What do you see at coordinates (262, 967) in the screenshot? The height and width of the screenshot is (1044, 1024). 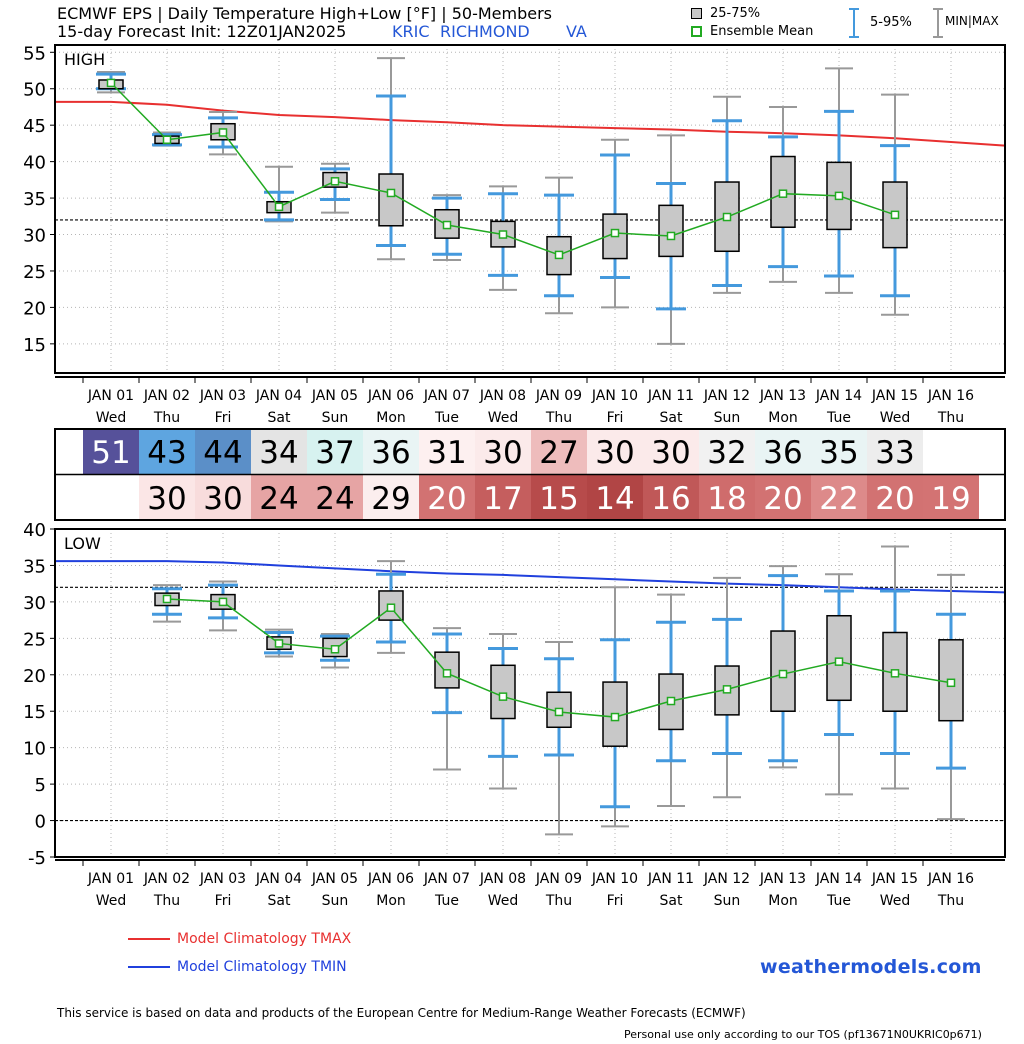 I see `clim-tmin-label: Model Climatology TMIN` at bounding box center [262, 967].